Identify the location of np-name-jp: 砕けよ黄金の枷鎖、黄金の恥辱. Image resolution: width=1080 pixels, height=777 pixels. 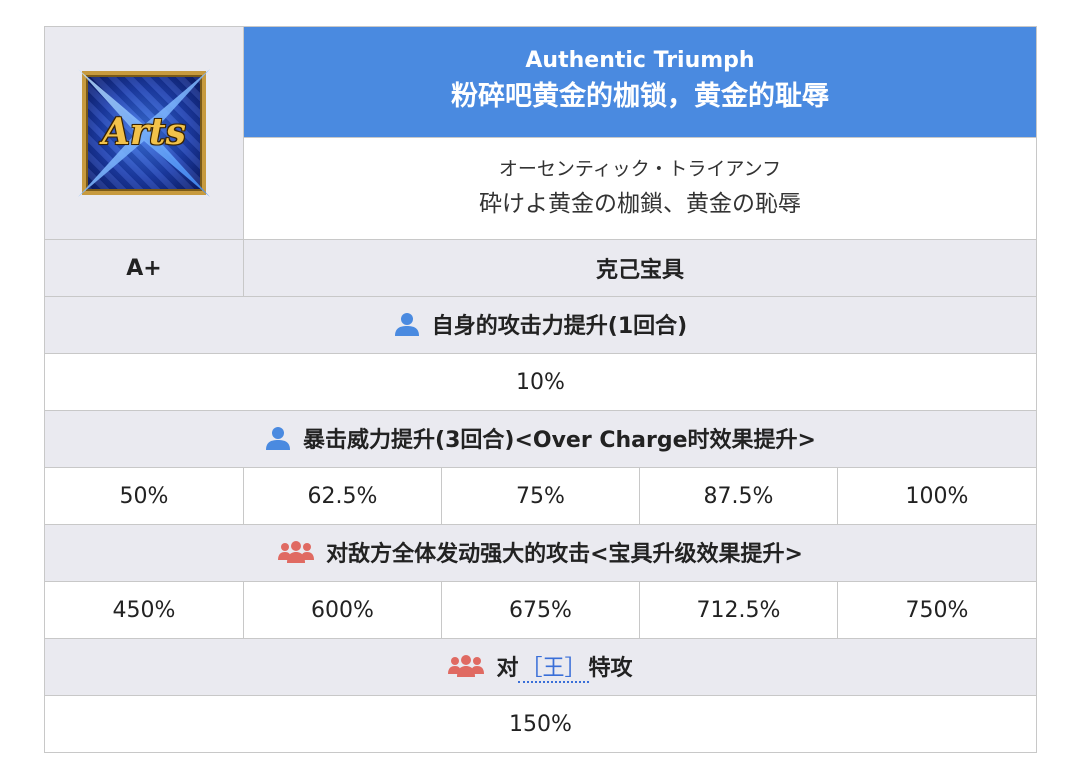
(640, 203).